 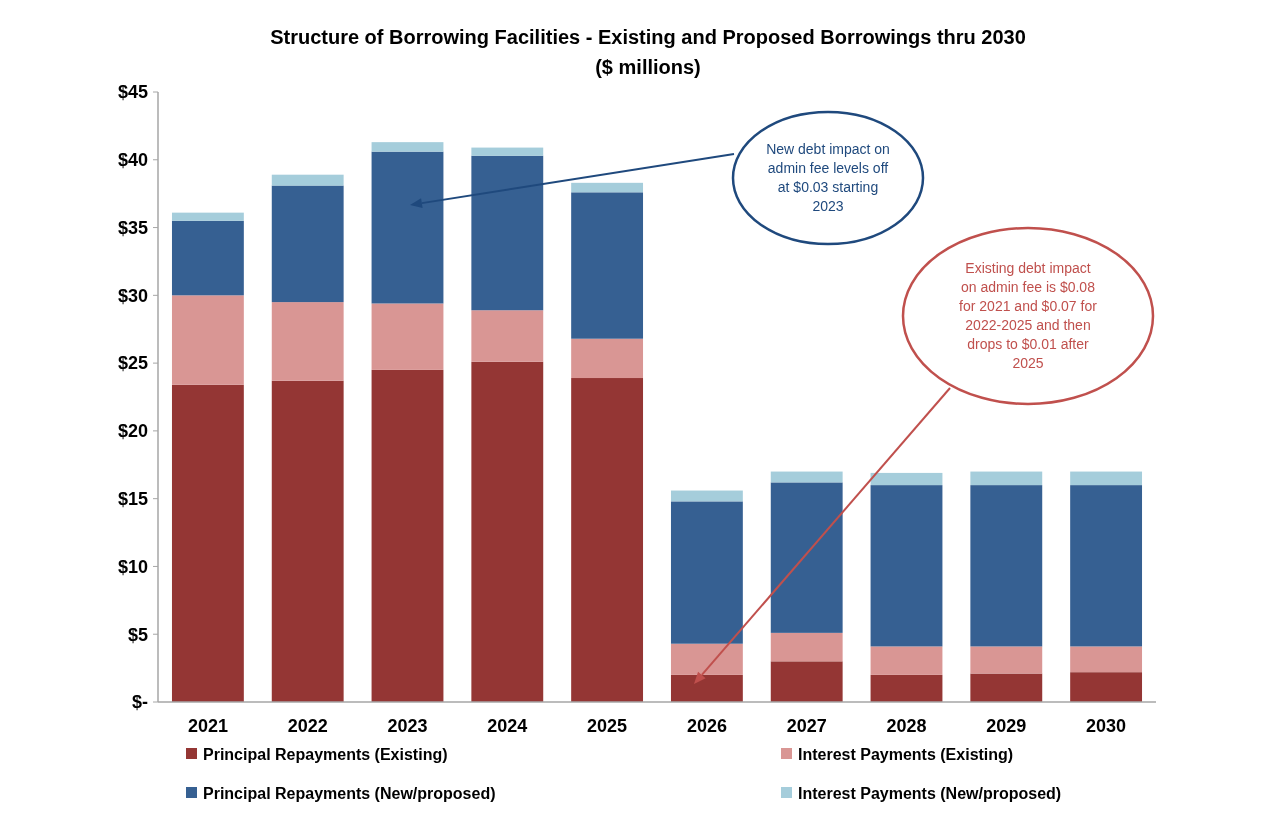 I want to click on x-tick-label: 2026, so click(x=706, y=726).